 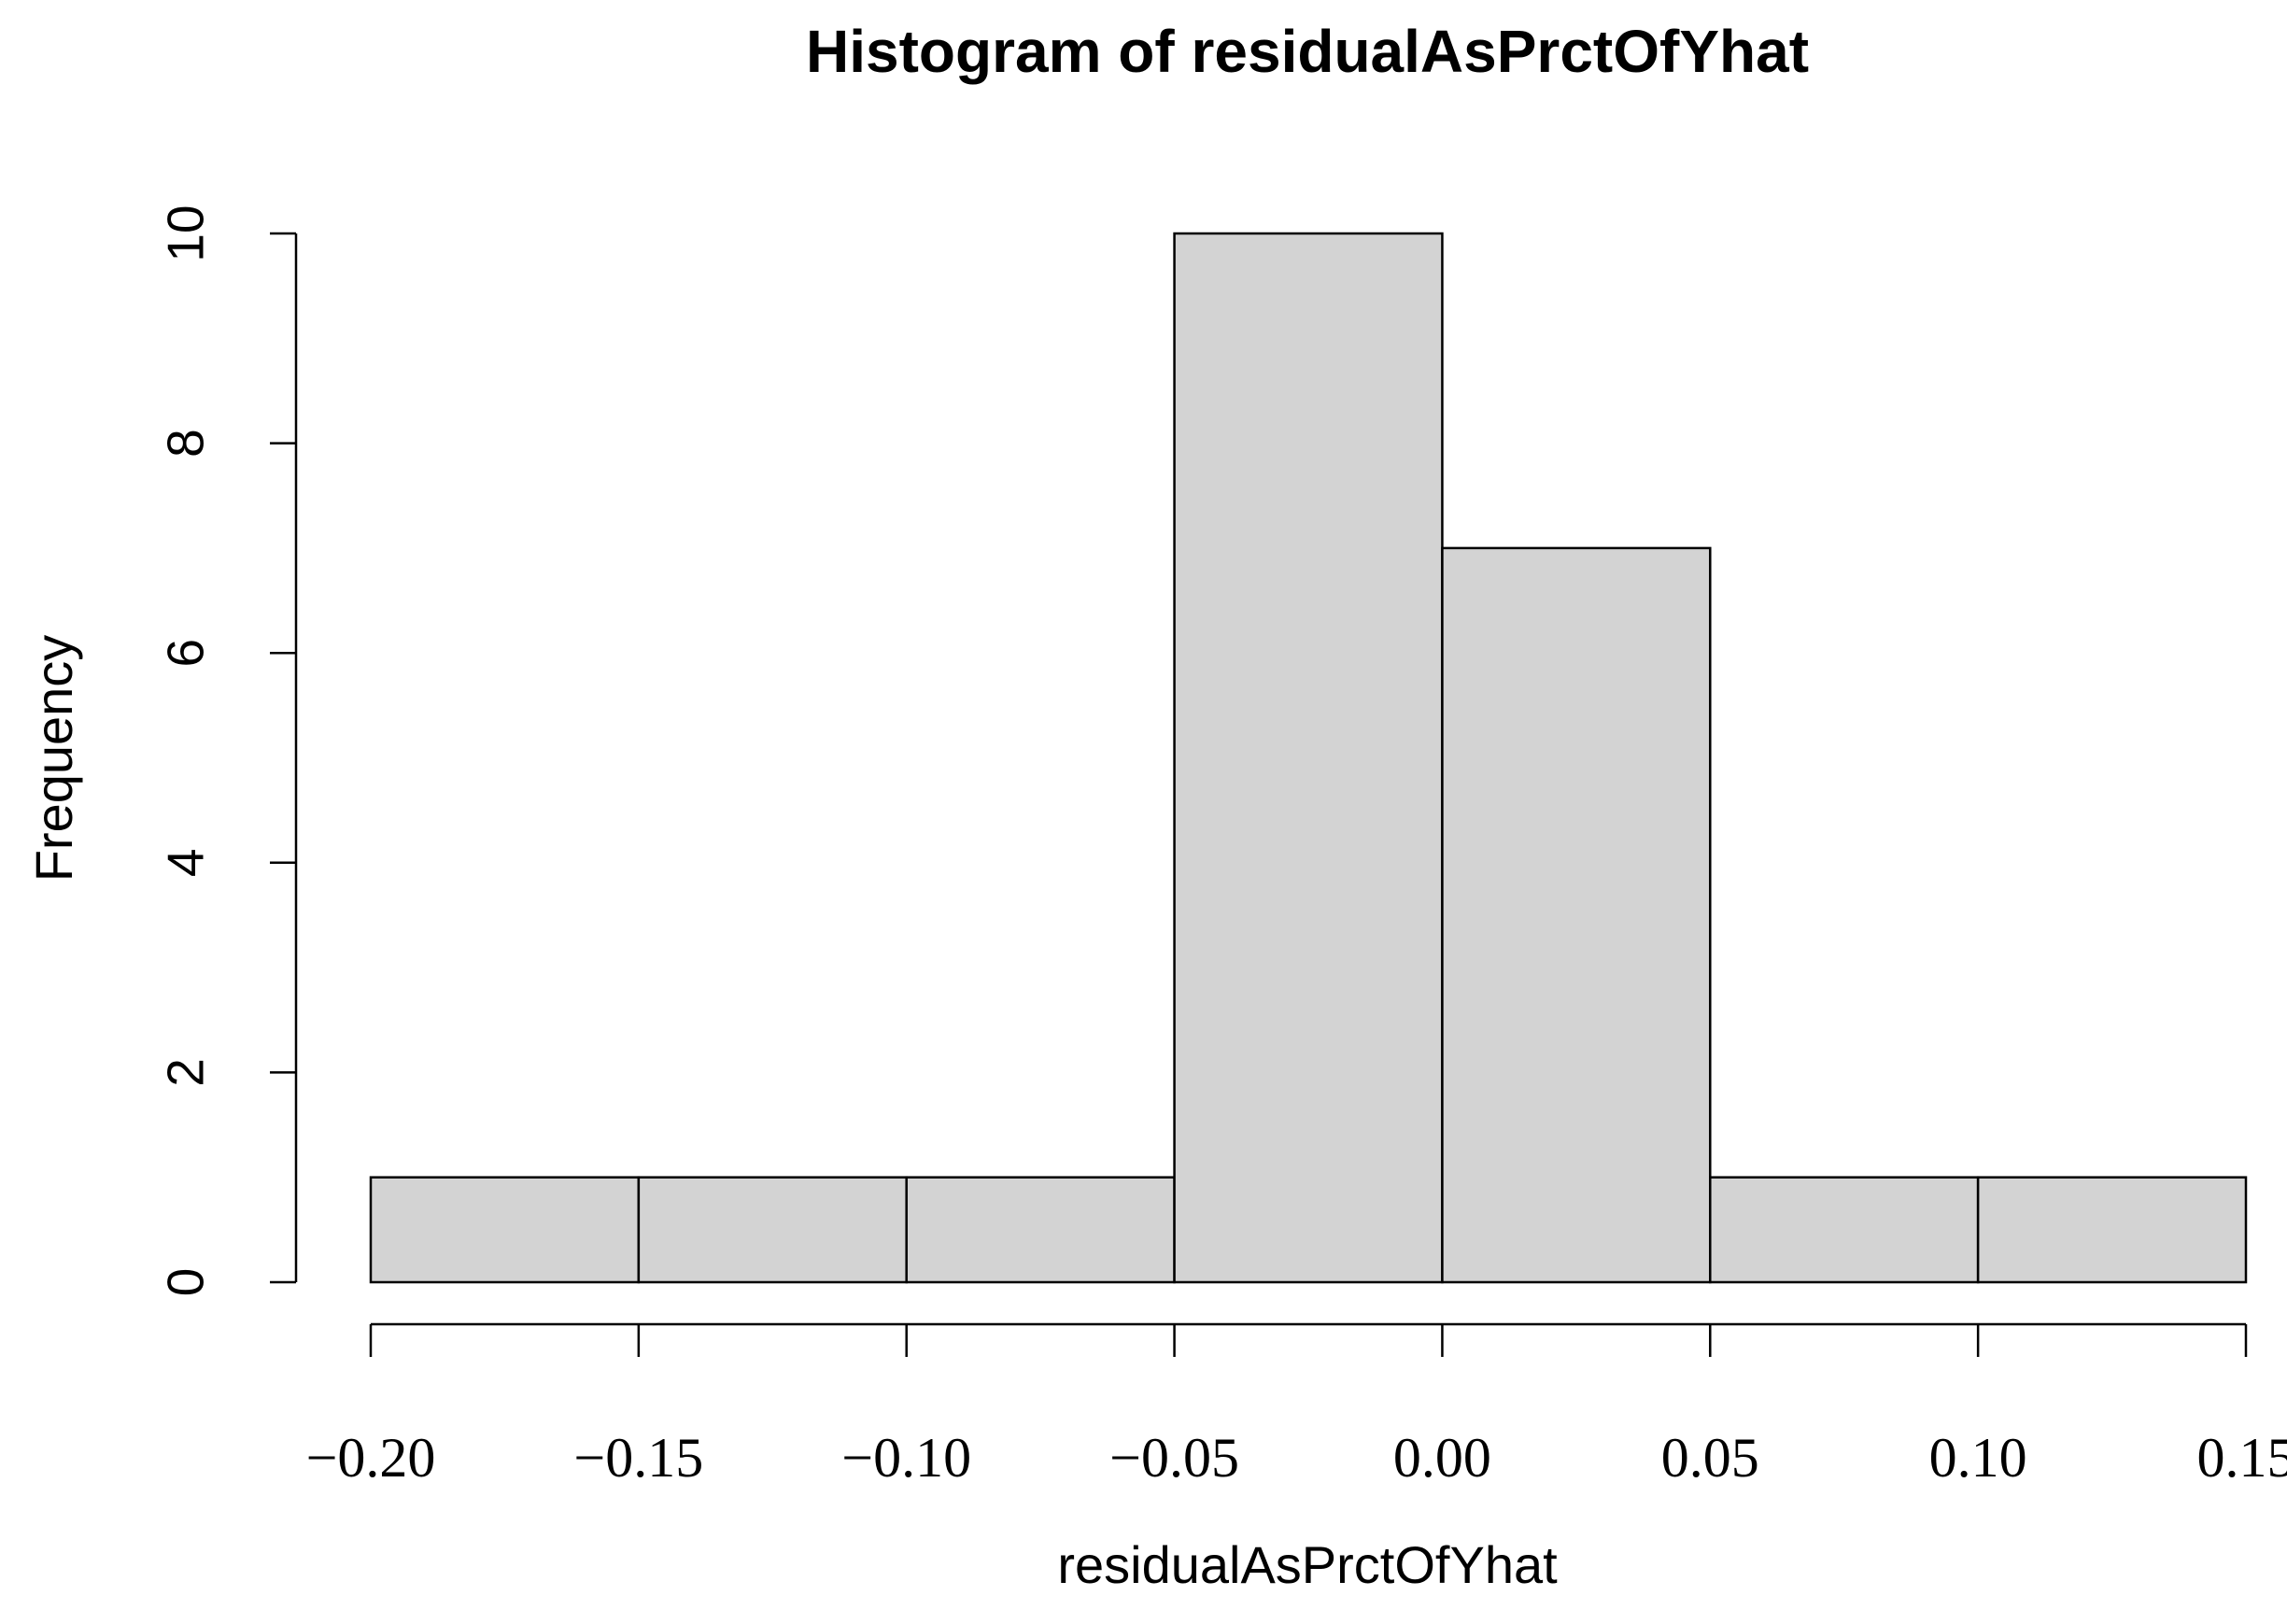 I want to click on x-tick-label: 0.05, so click(x=1710, y=1458).